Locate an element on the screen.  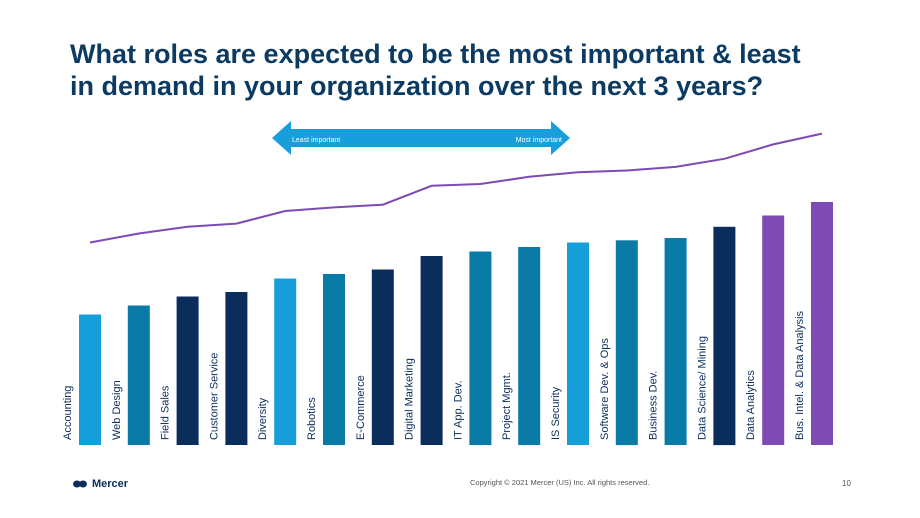
category-label-13: Data Science/ Mining is located at coordinates (702, 388).